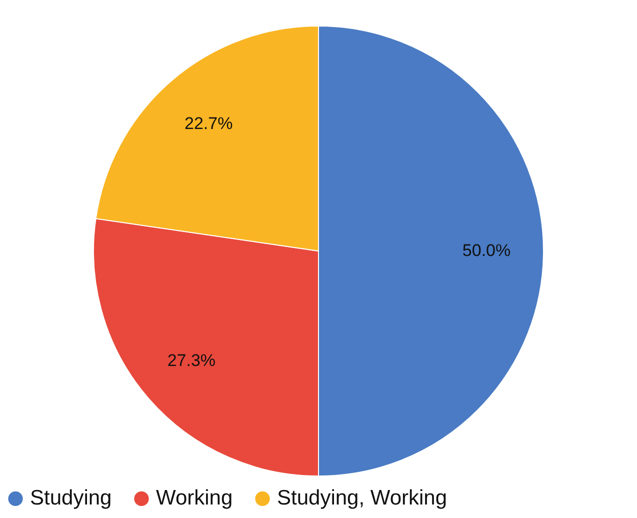  I want to click on data-label: 50.0%, so click(486, 250).